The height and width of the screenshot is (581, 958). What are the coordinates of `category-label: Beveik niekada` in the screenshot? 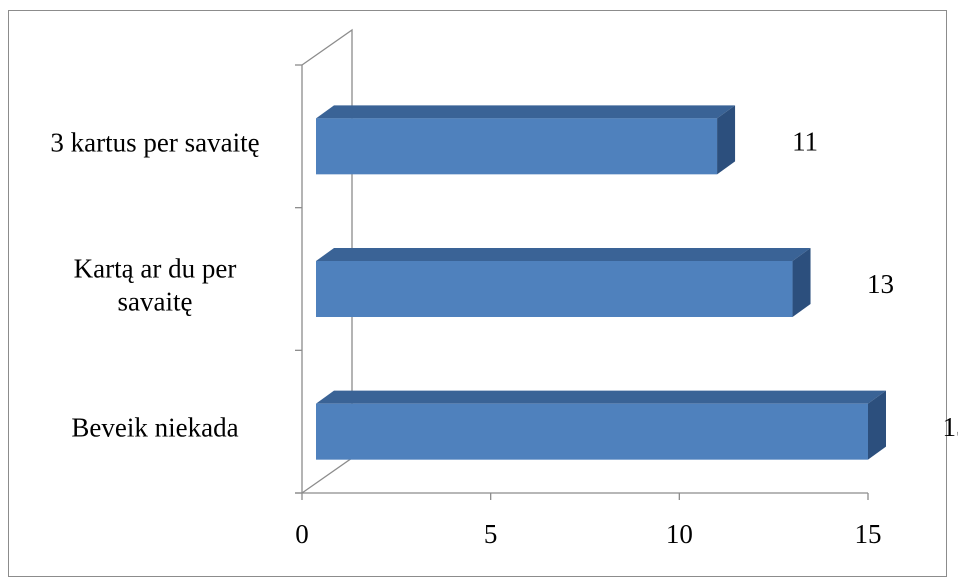 It's located at (154, 428).